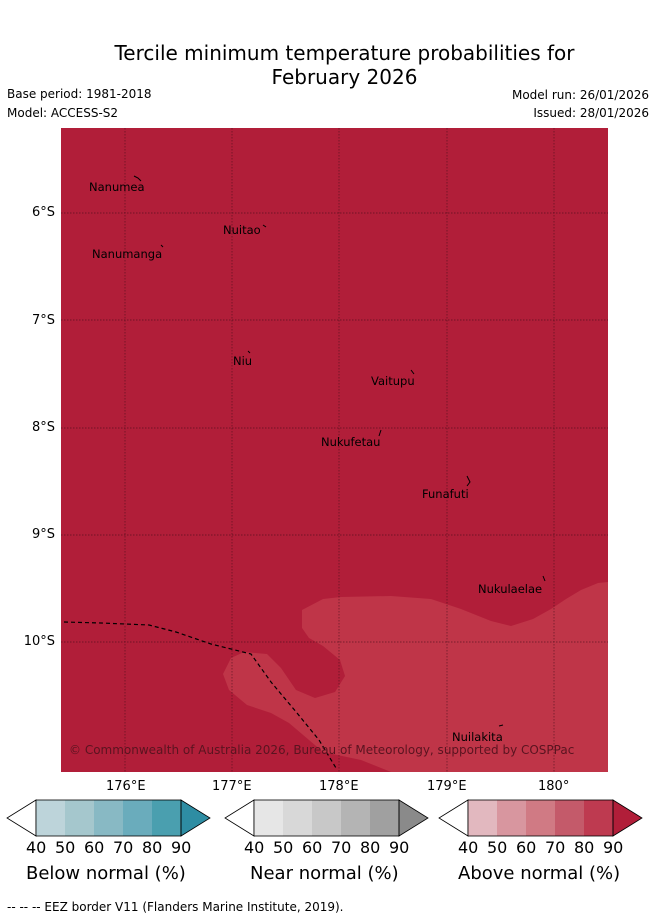 Image resolution: width=655 pixels, height=919 pixels. Describe the element at coordinates (106, 873) in the screenshot. I see `colorbar-title: Below normal (%)` at that location.